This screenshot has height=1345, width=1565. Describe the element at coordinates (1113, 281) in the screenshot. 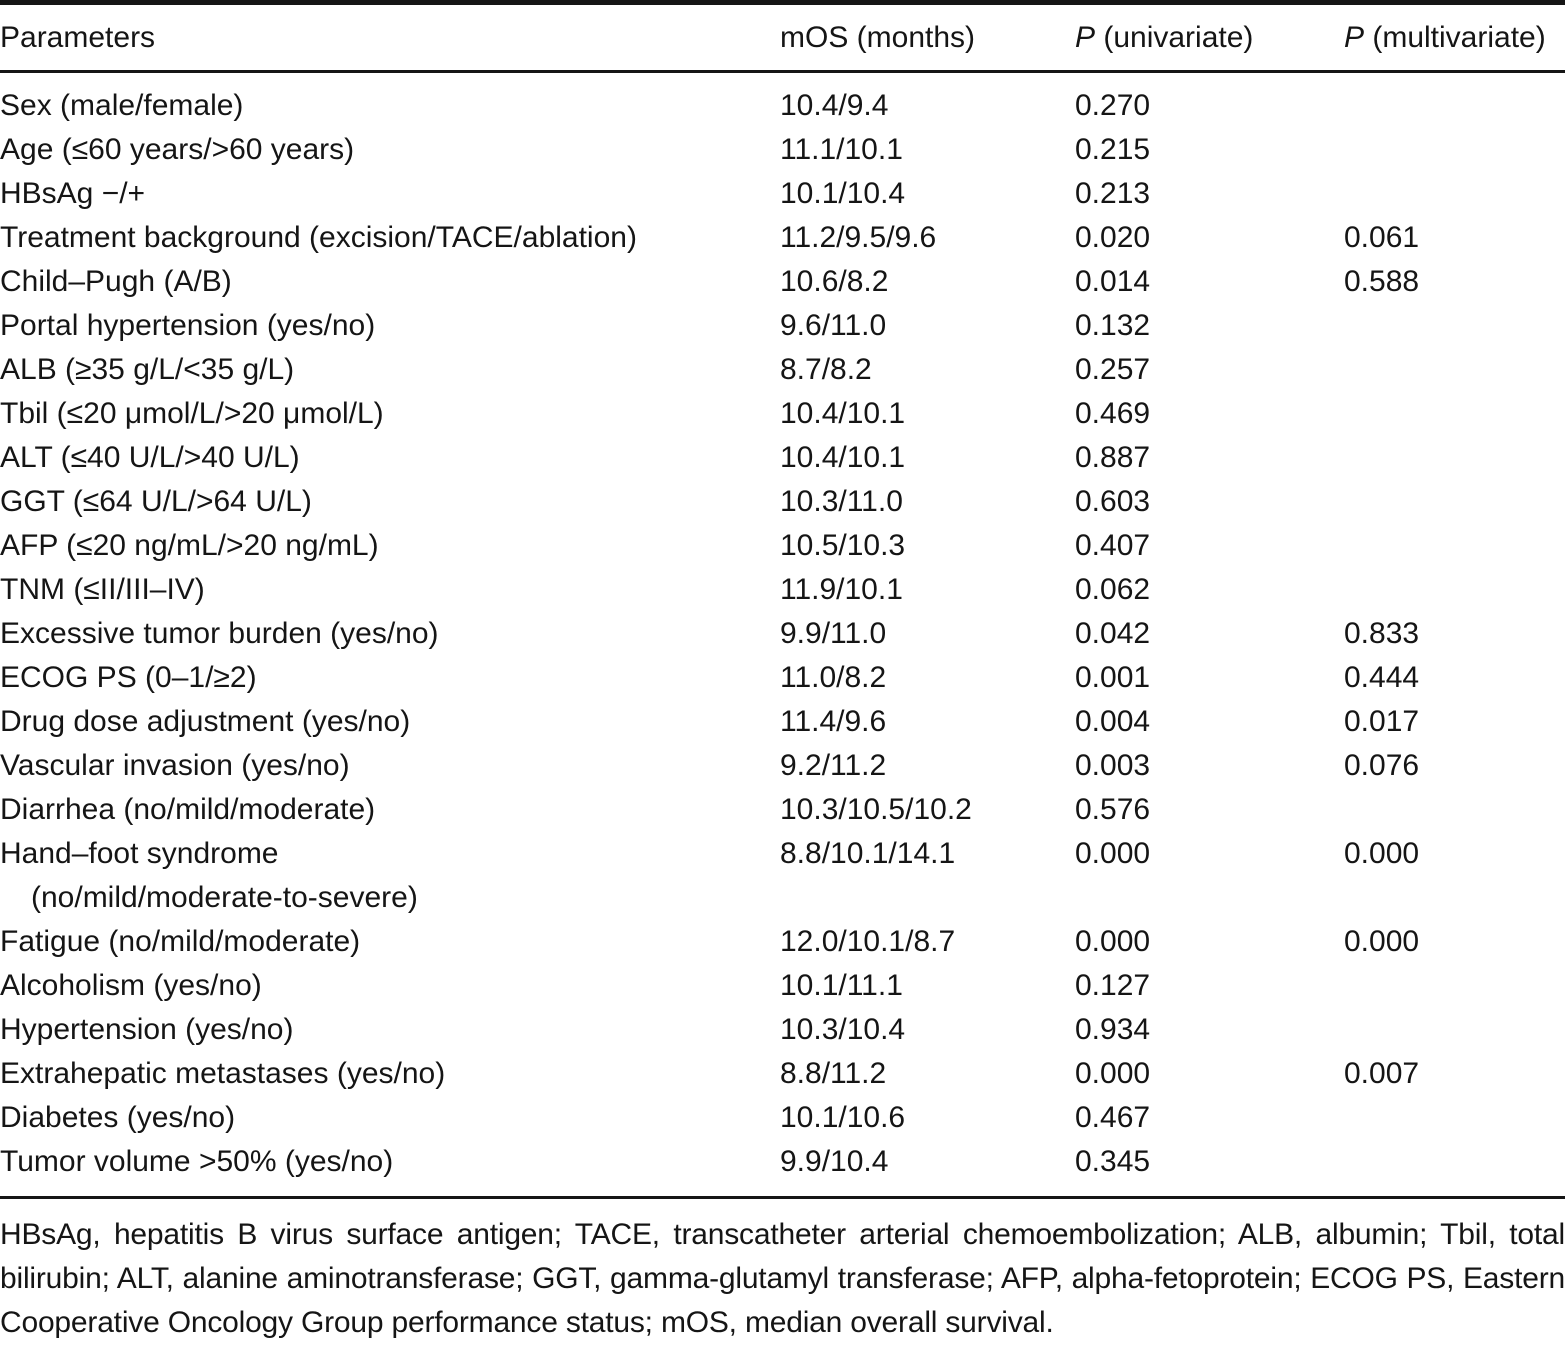

I see `p-univariate-value: 0.014` at that location.